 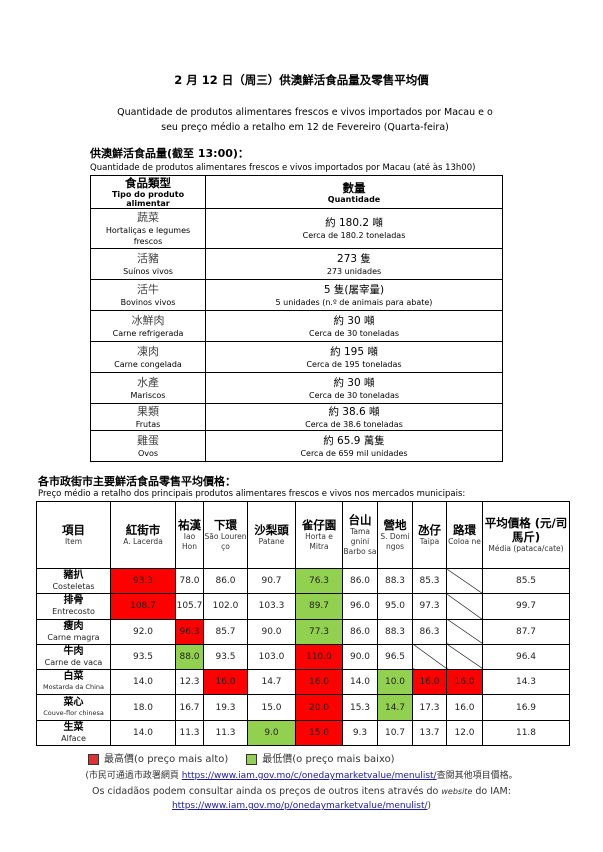 I want to click on food-type: 冰鮮肉 Carne refrigerada, so click(x=148, y=326).